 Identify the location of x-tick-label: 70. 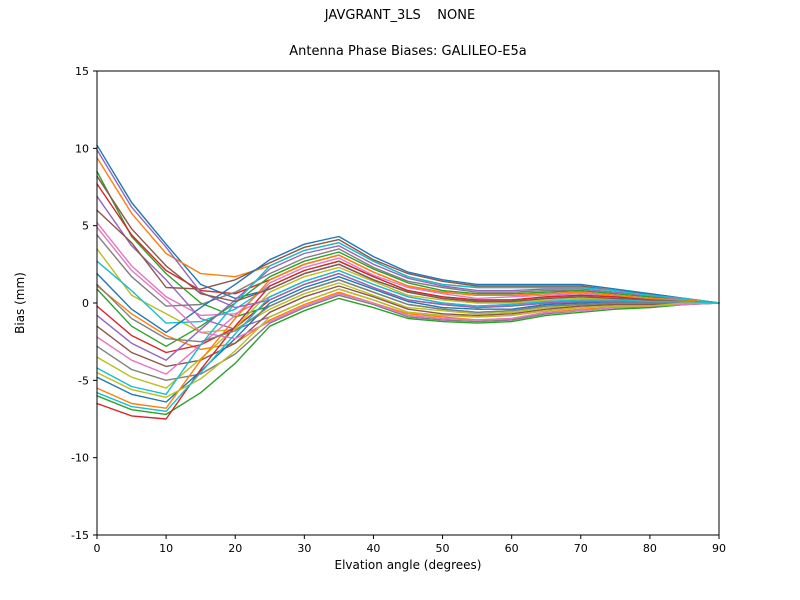
(581, 548).